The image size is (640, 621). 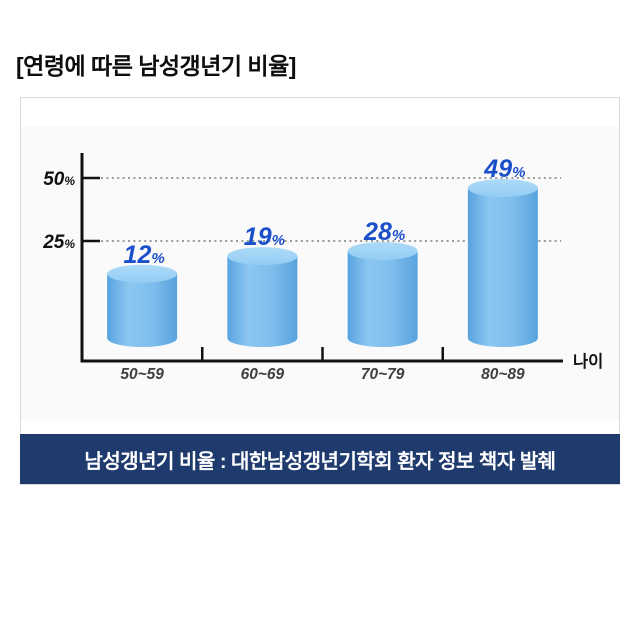 I want to click on bar-value-label: 28%, so click(x=384, y=232).